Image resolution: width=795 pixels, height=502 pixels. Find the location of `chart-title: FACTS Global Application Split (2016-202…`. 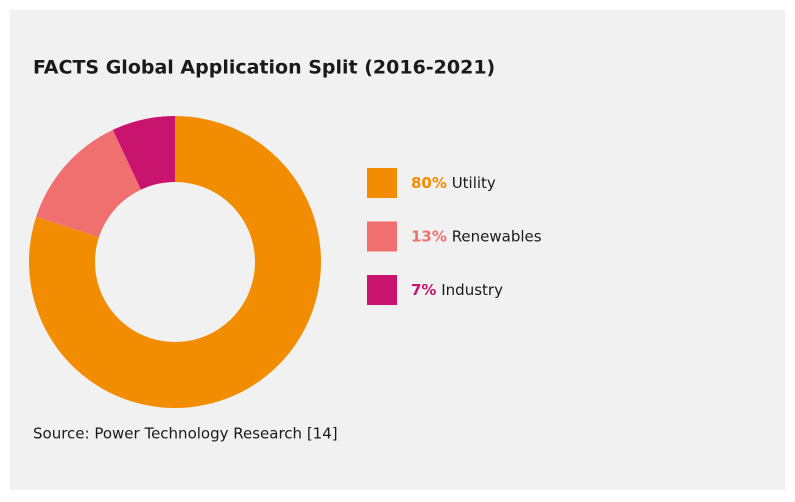

chart-title: FACTS Global Application Split (2016-202… is located at coordinates (264, 68).